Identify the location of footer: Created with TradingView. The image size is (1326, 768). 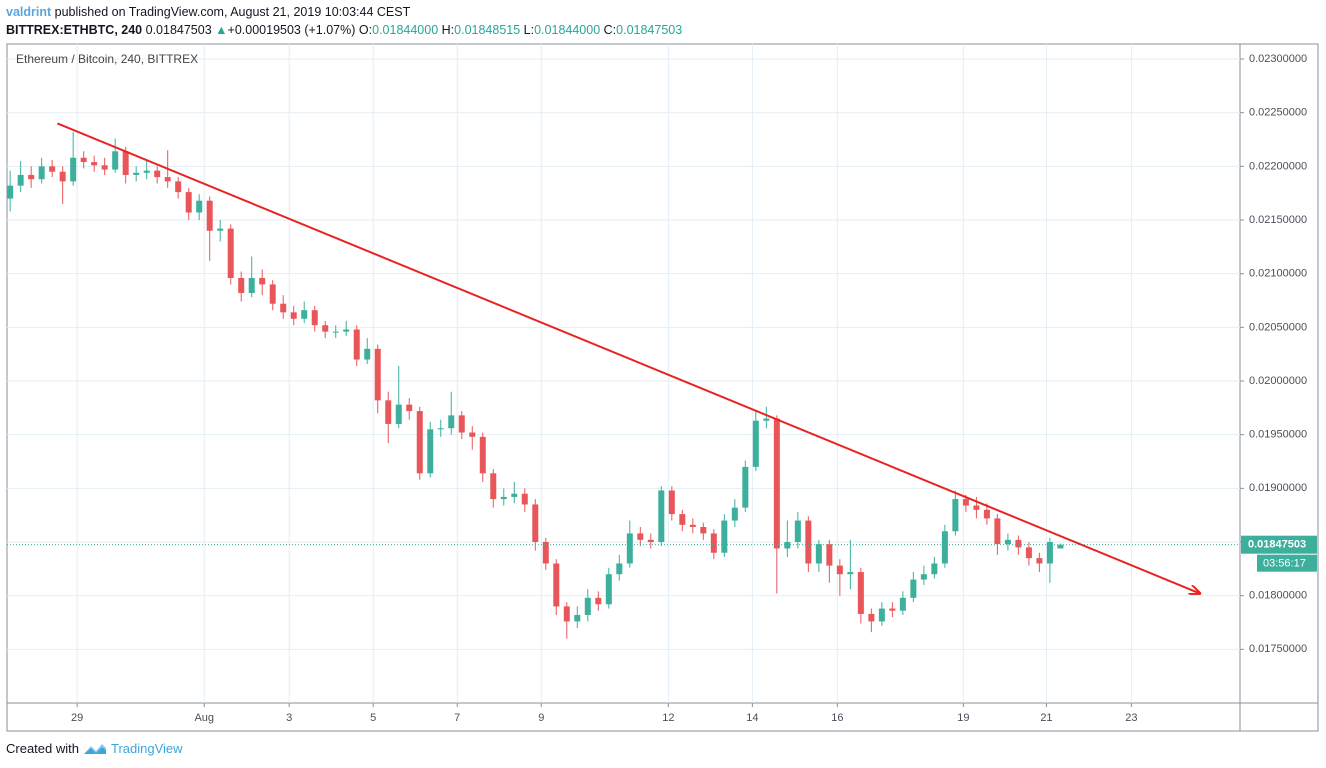
(94, 748).